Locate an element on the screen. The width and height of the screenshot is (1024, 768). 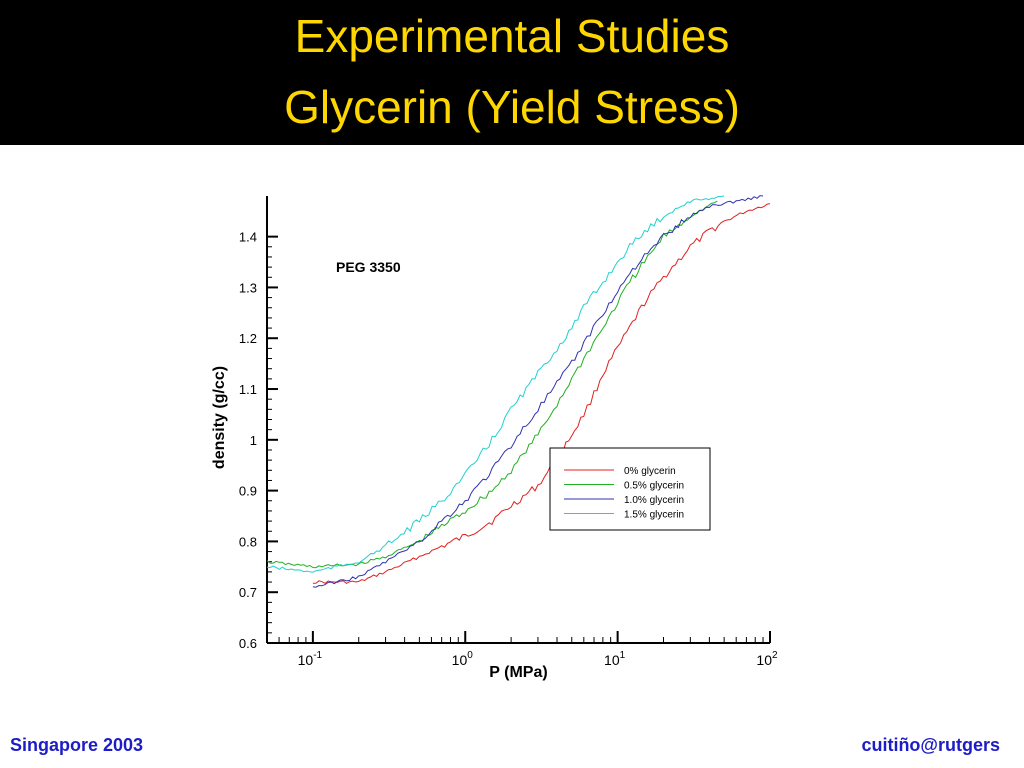
y-tick-label: 1.3 is located at coordinates (248, 287).